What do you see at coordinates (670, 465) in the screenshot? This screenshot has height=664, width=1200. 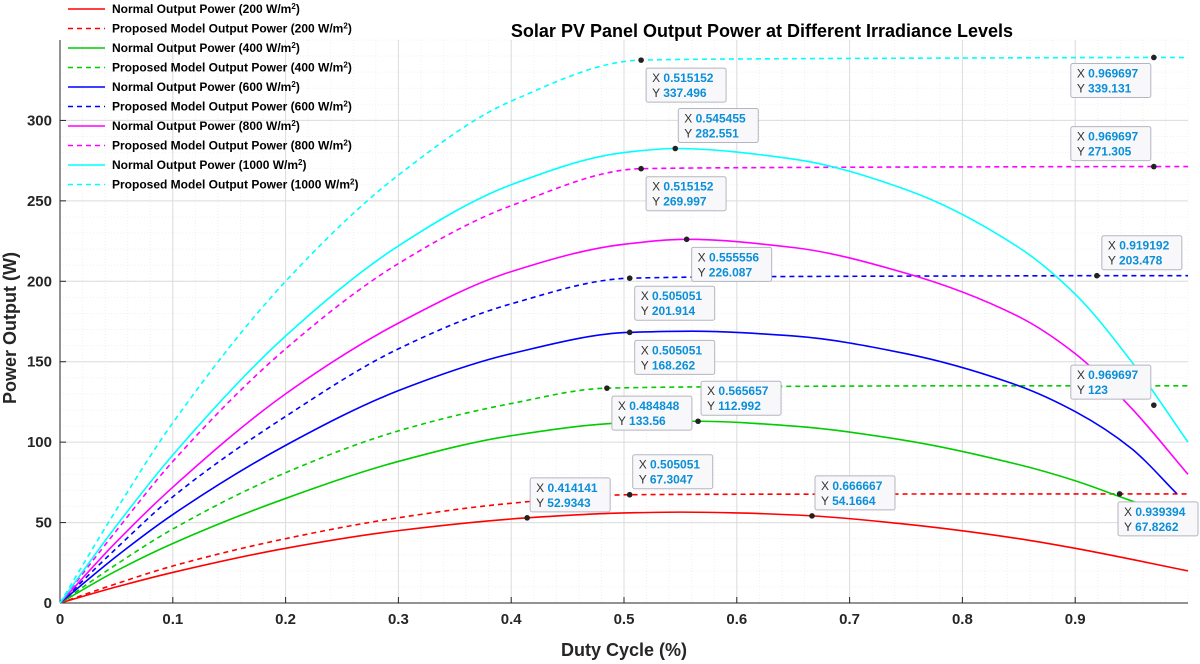 I see `datatip-x: X 0.505051` at bounding box center [670, 465].